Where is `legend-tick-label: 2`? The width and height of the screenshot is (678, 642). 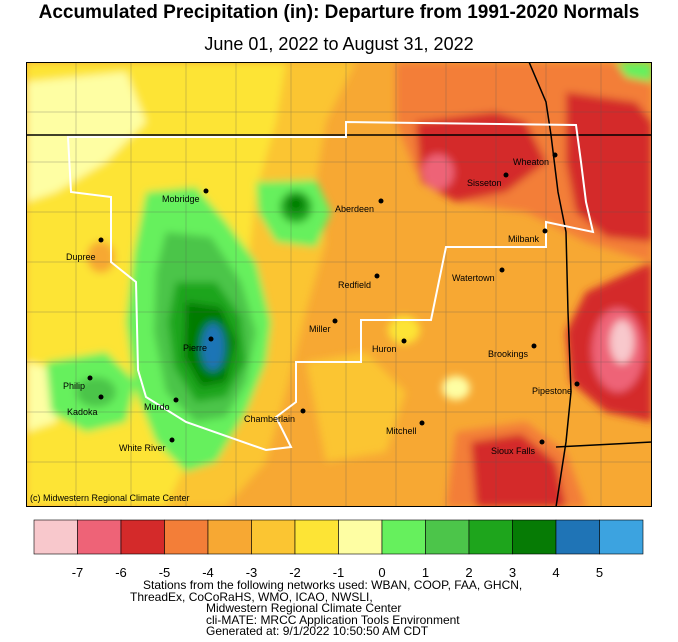
legend-tick-label: 2 is located at coordinates (468, 572).